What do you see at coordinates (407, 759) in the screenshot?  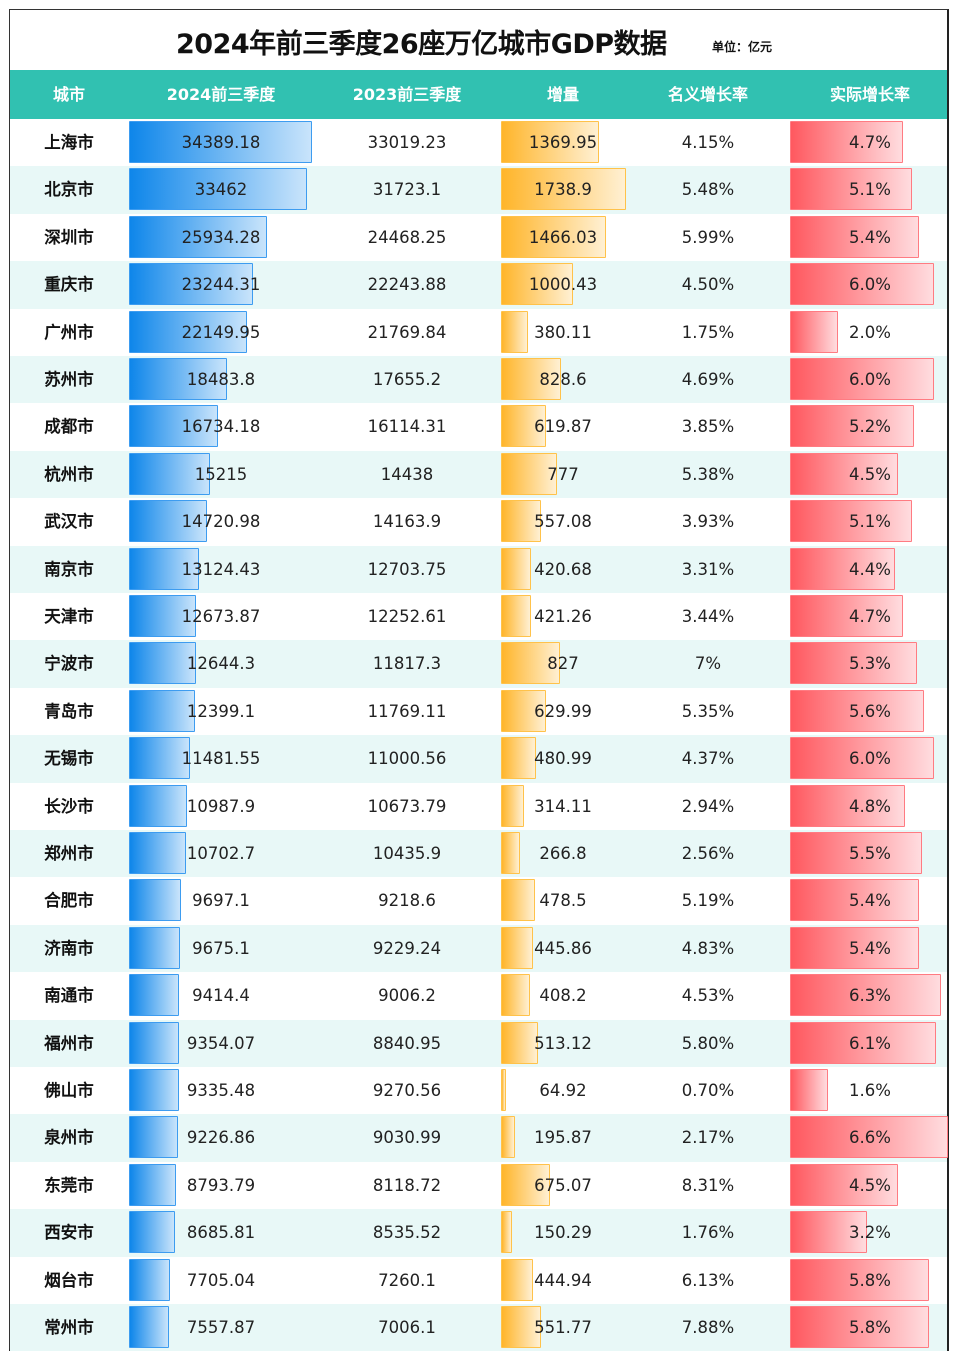 I see `gdp2023-value: 11000.56` at bounding box center [407, 759].